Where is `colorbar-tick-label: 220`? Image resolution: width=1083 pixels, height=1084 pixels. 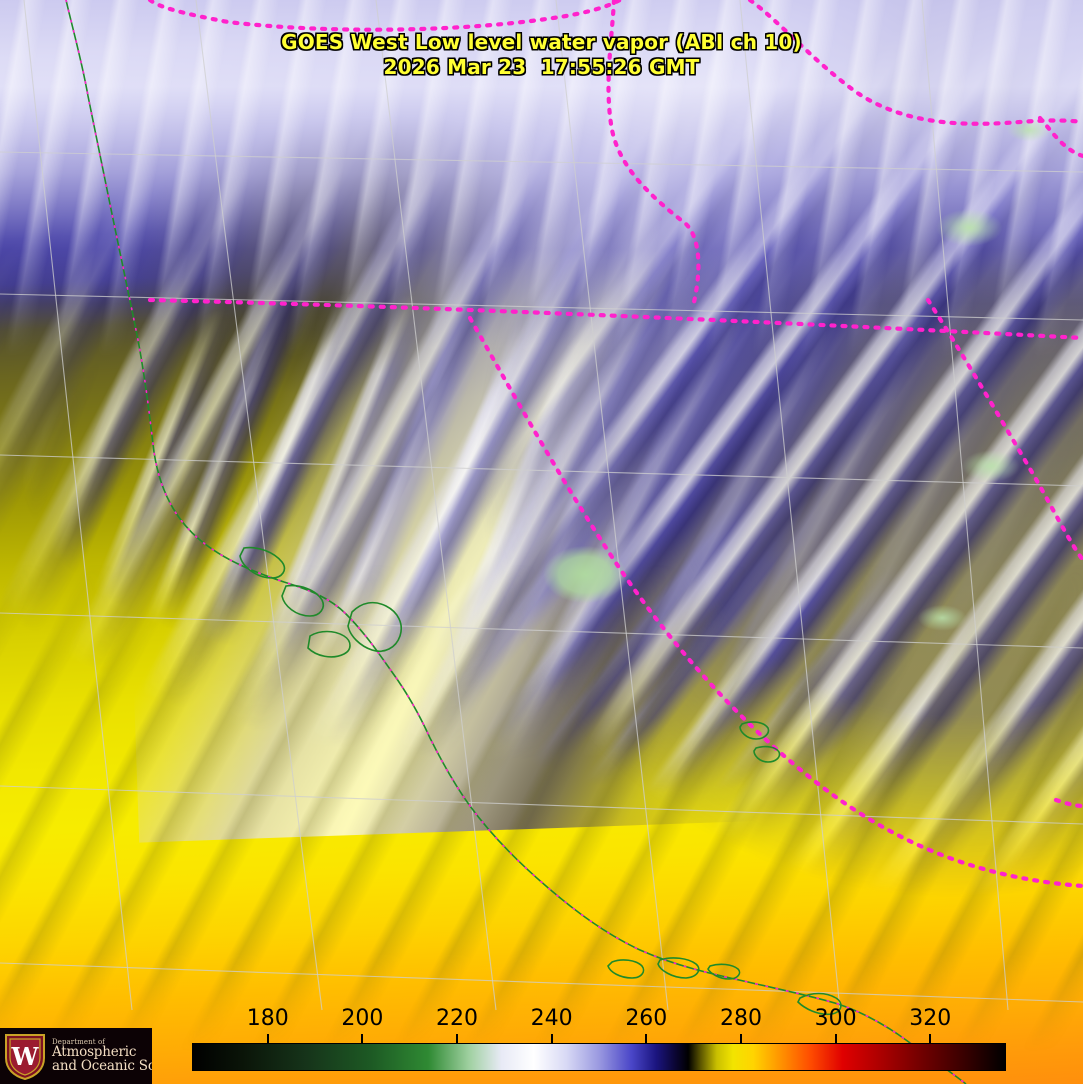
colorbar-tick-label: 220 is located at coordinates (457, 1018).